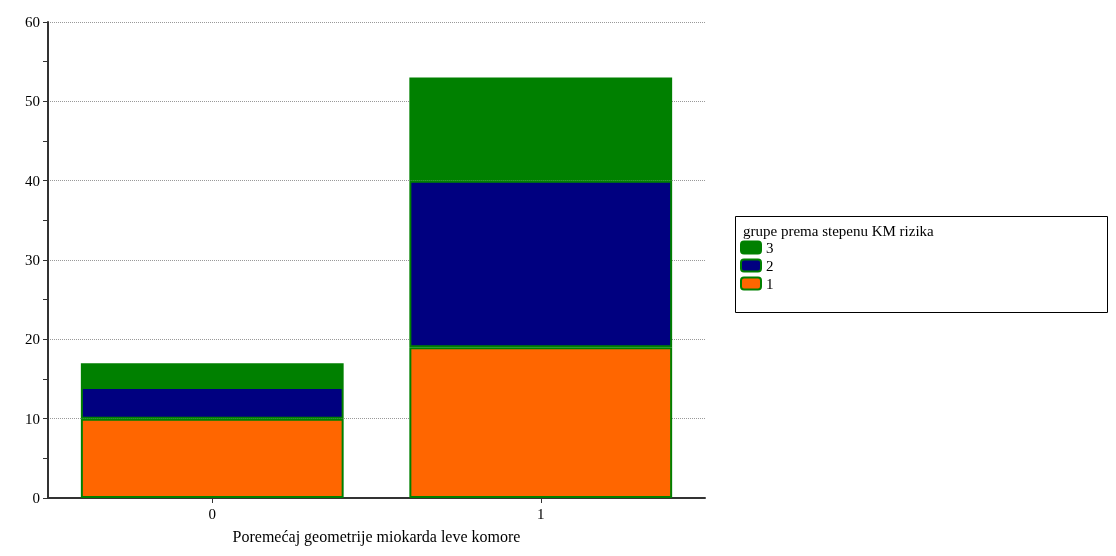 The width and height of the screenshot is (1116, 556). Describe the element at coordinates (770, 247) in the screenshot. I see `legend-label: 3` at that location.